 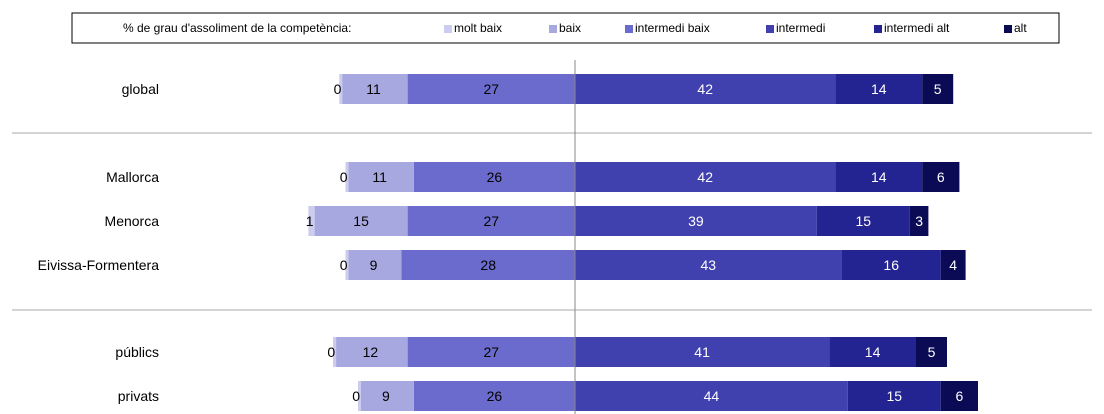 I want to click on legend-box, so click(x=565, y=28).